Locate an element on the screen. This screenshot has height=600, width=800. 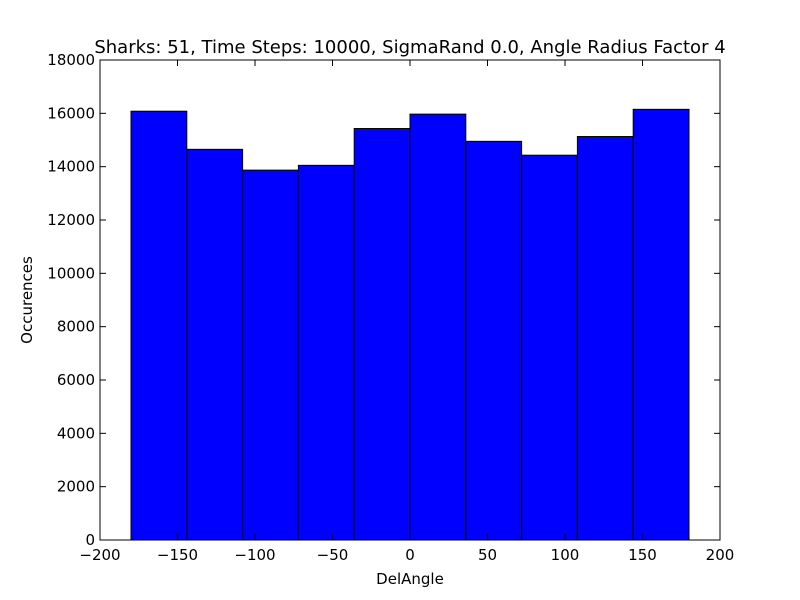
x-axis-label: DelAngle is located at coordinates (410, 579).